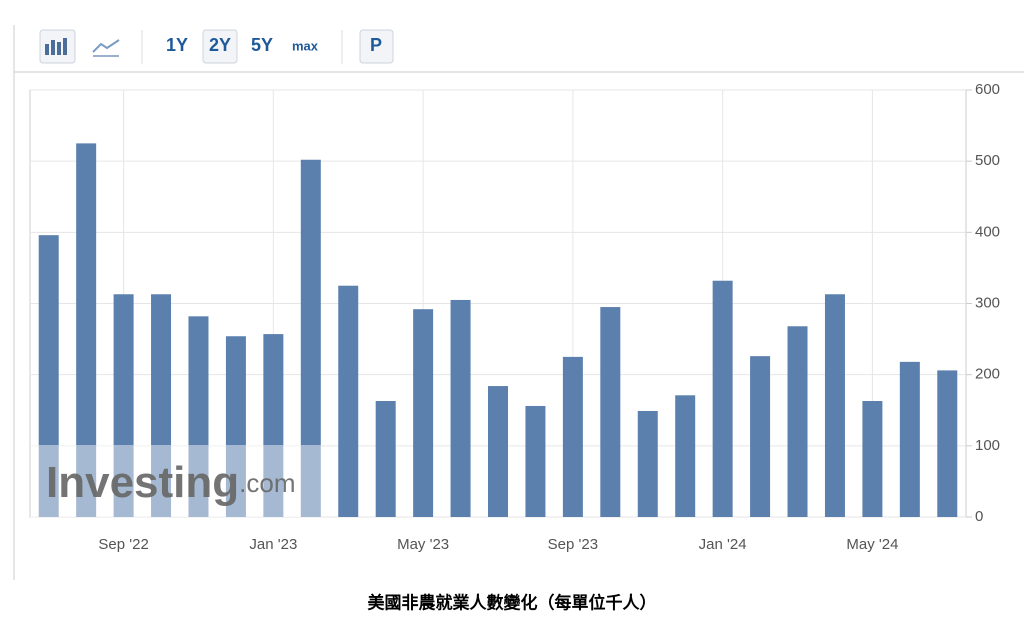 This screenshot has height=639, width=1024. What do you see at coordinates (423, 544) in the screenshot?
I see `x-tick-label: May '23` at bounding box center [423, 544].